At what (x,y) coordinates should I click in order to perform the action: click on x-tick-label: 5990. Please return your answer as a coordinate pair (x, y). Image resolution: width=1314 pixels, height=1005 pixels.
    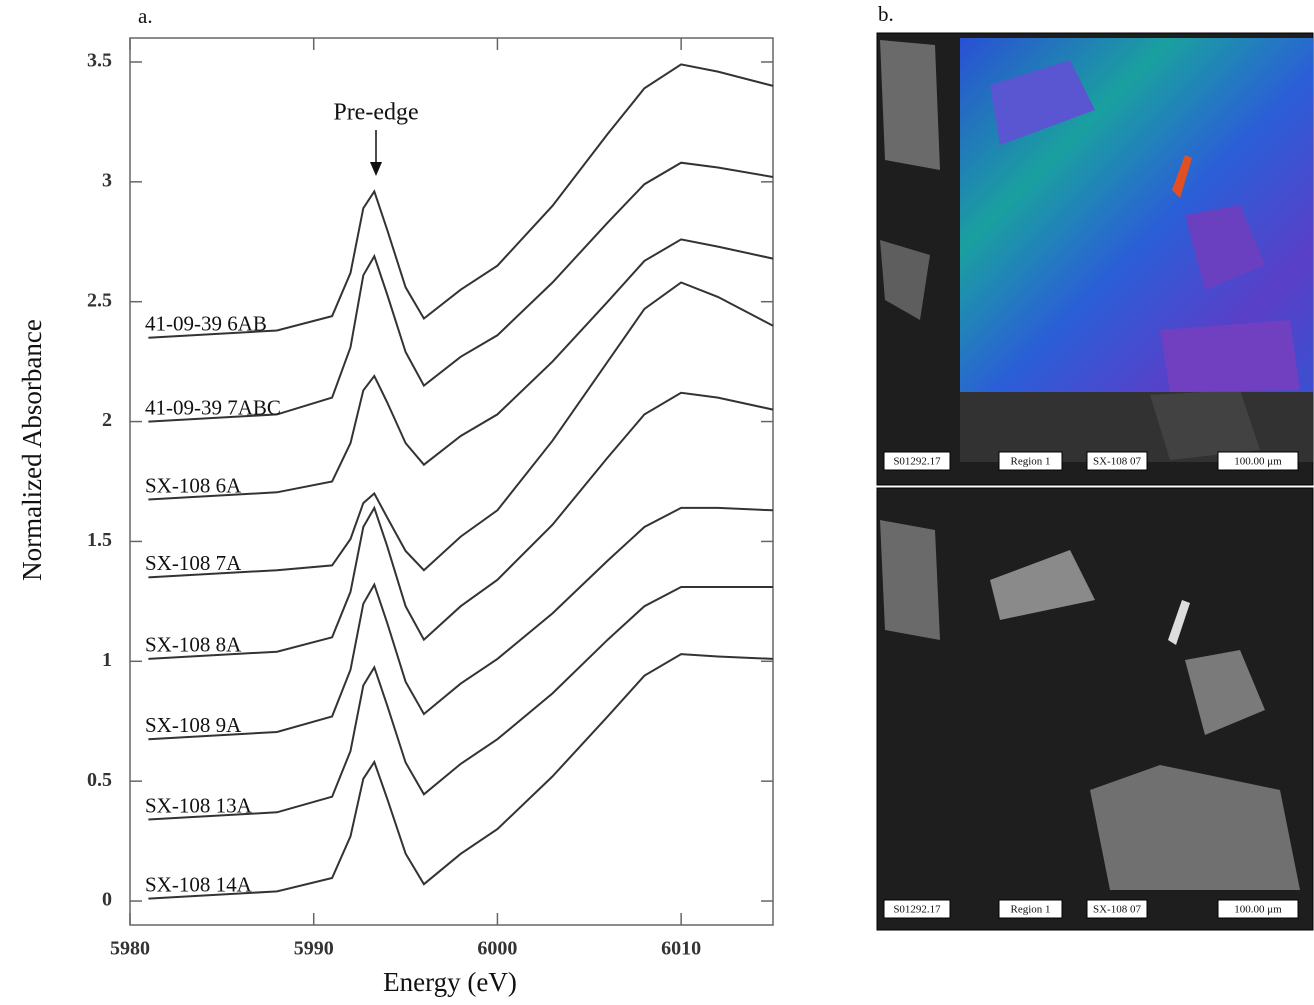
    Looking at the image, I should click on (314, 949).